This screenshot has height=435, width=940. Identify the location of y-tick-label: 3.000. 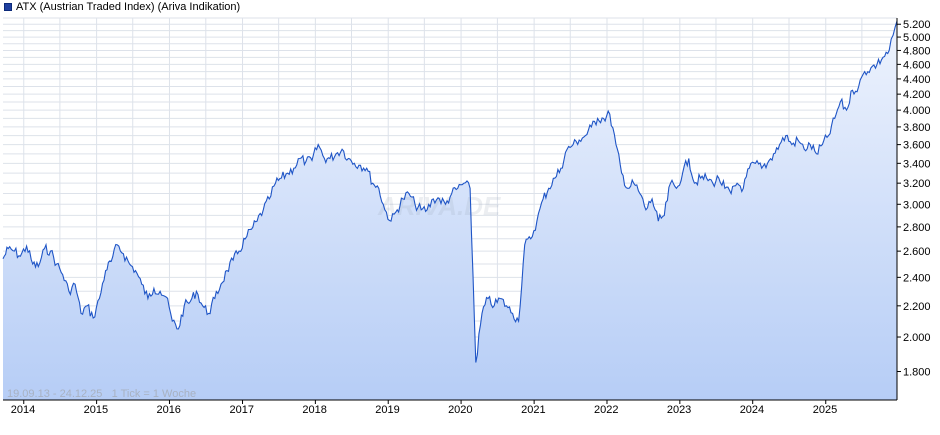
(917, 205).